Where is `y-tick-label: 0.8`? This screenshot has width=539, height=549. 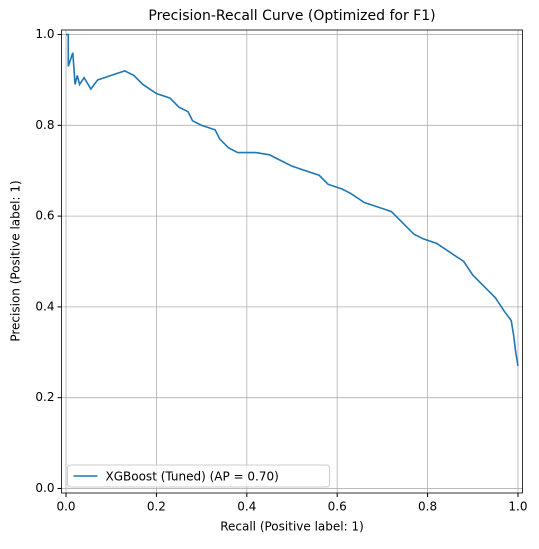 y-tick-label: 0.8 is located at coordinates (44, 125).